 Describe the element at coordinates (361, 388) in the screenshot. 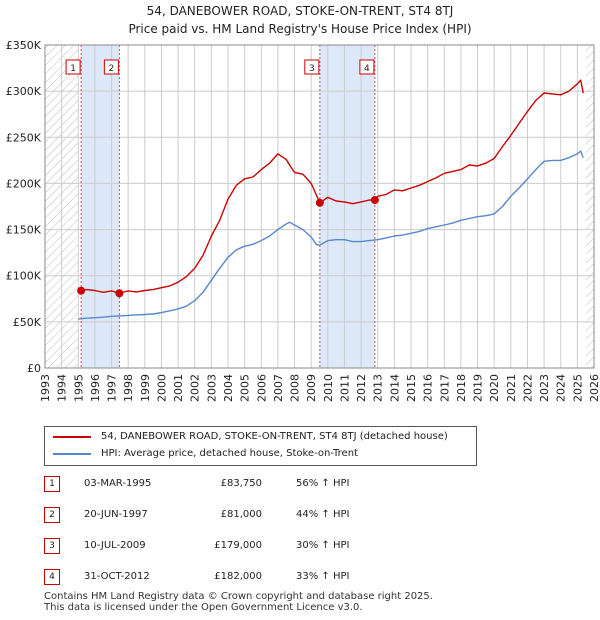

I see `x-tick-label: 2012` at that location.